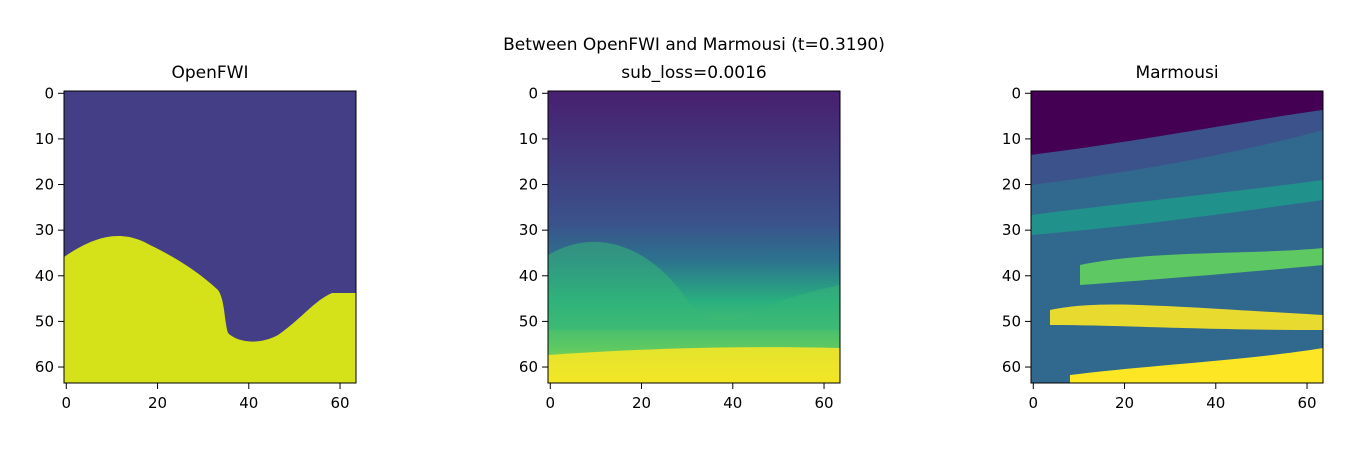 The image size is (1350, 450). Describe the element at coordinates (694, 73) in the screenshot. I see `panel-title: sub_loss=0.0016` at that location.